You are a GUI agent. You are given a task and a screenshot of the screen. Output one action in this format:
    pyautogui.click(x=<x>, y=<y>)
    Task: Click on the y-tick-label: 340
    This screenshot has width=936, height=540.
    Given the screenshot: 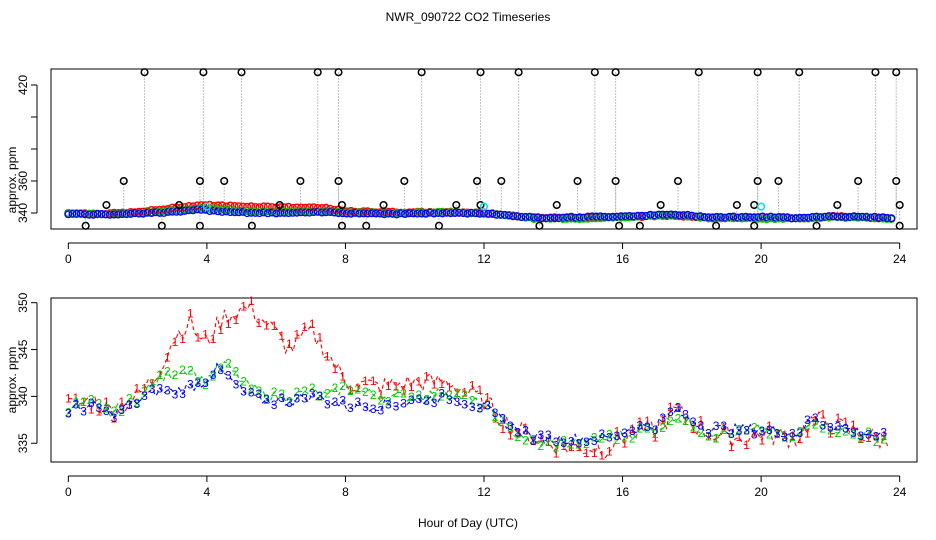 What is the action you would take?
    pyautogui.click(x=23, y=213)
    